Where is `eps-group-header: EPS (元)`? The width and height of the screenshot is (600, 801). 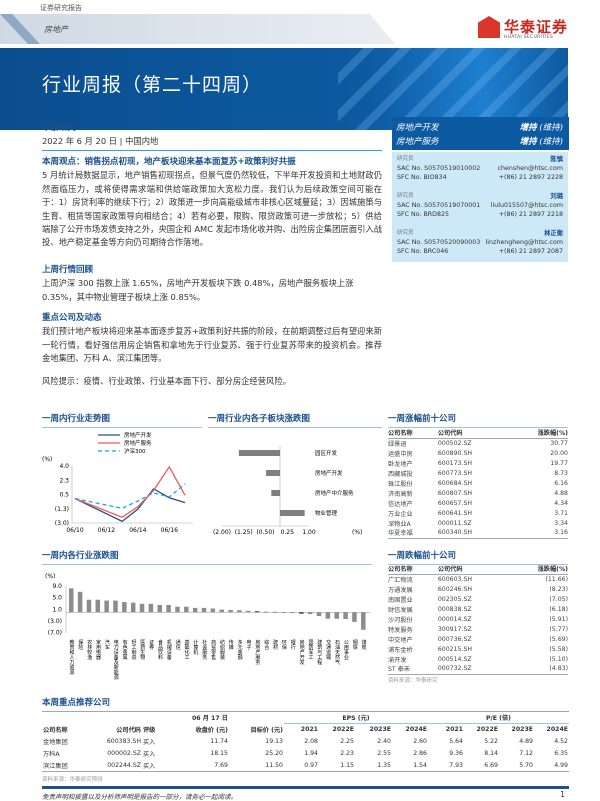
eps-group-header: EPS (元) is located at coordinates (356, 717).